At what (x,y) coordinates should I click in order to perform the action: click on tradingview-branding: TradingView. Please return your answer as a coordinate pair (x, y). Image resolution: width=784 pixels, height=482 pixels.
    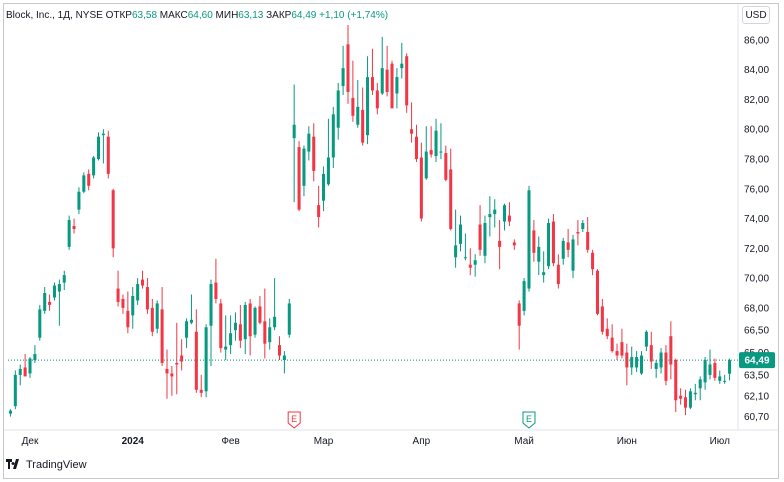
    Looking at the image, I should click on (46, 465).